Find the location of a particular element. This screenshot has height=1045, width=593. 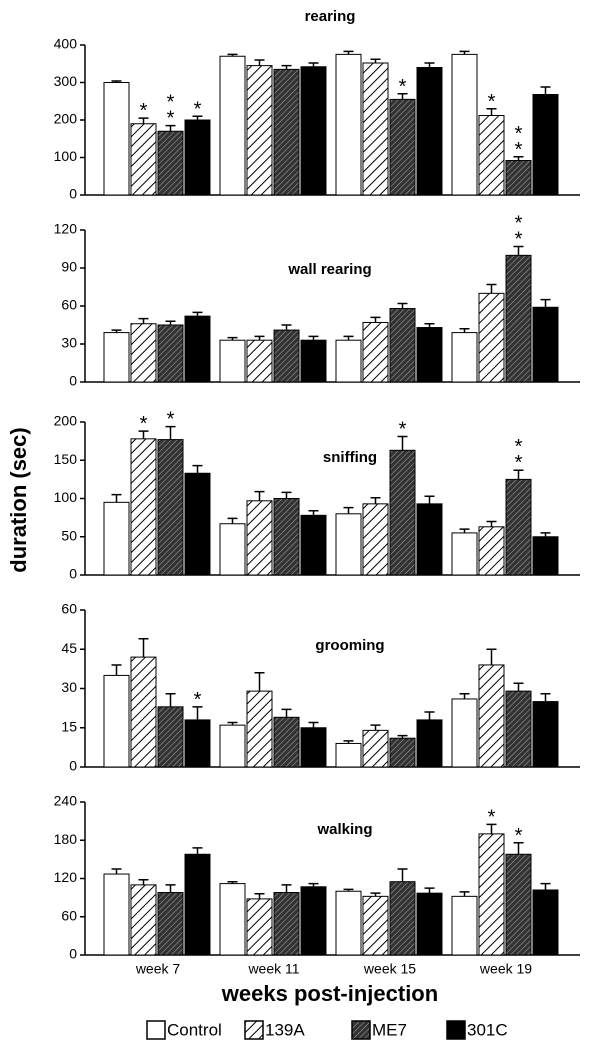

y-tick-label: 15 is located at coordinates (69, 726).